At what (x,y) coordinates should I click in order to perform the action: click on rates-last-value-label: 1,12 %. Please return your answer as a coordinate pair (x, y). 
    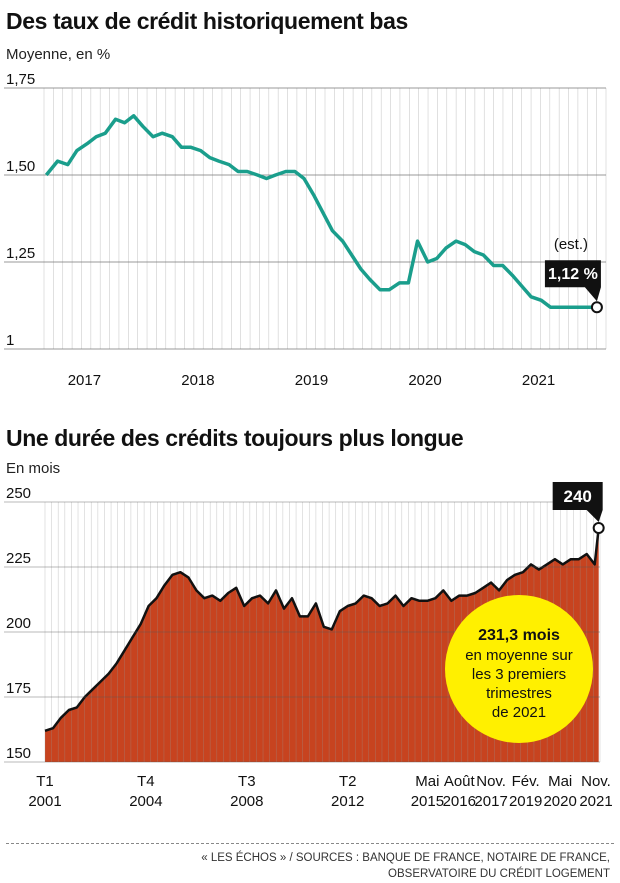
    Looking at the image, I should click on (573, 274).